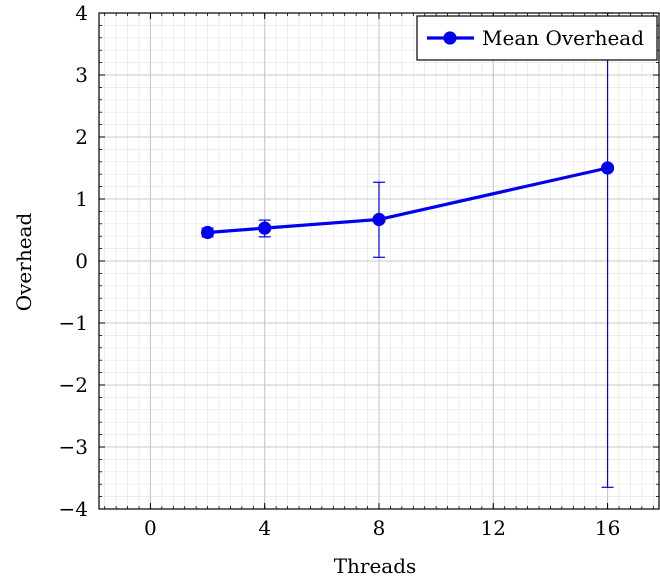  Describe the element at coordinates (264, 528) in the screenshot. I see `x-tick-label: 4` at that location.